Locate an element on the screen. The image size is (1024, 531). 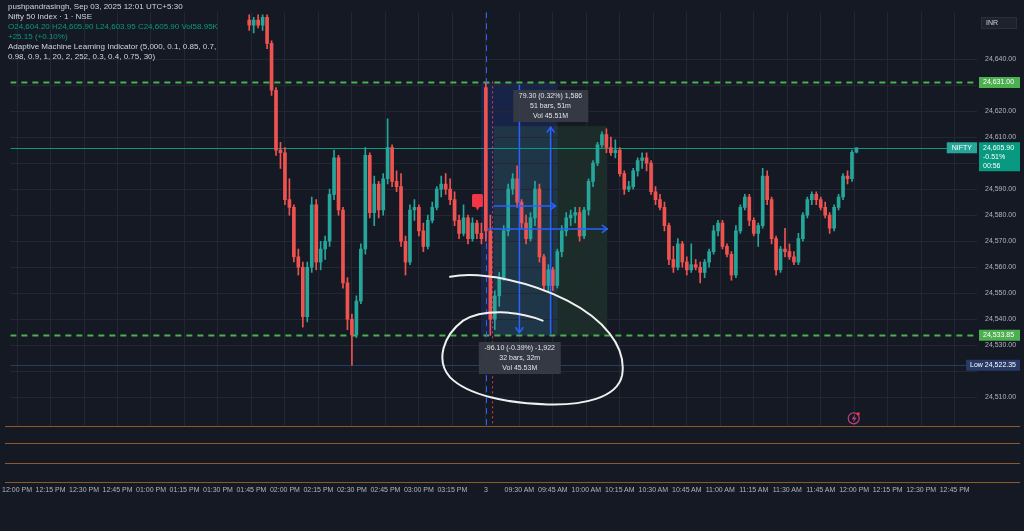
text: pushpandrasingh, Sep 03, 2025 12:01 UTC+5:30 is located at coordinates (96, 7).